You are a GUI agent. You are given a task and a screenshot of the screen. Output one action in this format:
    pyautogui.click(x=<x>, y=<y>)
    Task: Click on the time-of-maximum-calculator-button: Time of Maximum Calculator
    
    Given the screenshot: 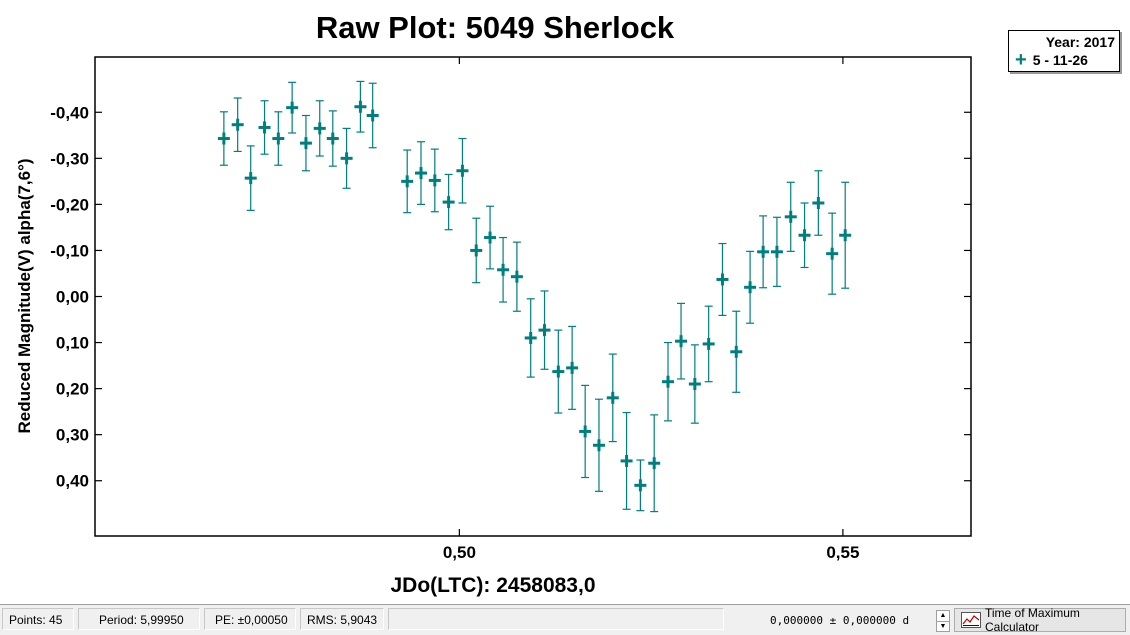 What is the action you would take?
    pyautogui.click(x=1040, y=620)
    